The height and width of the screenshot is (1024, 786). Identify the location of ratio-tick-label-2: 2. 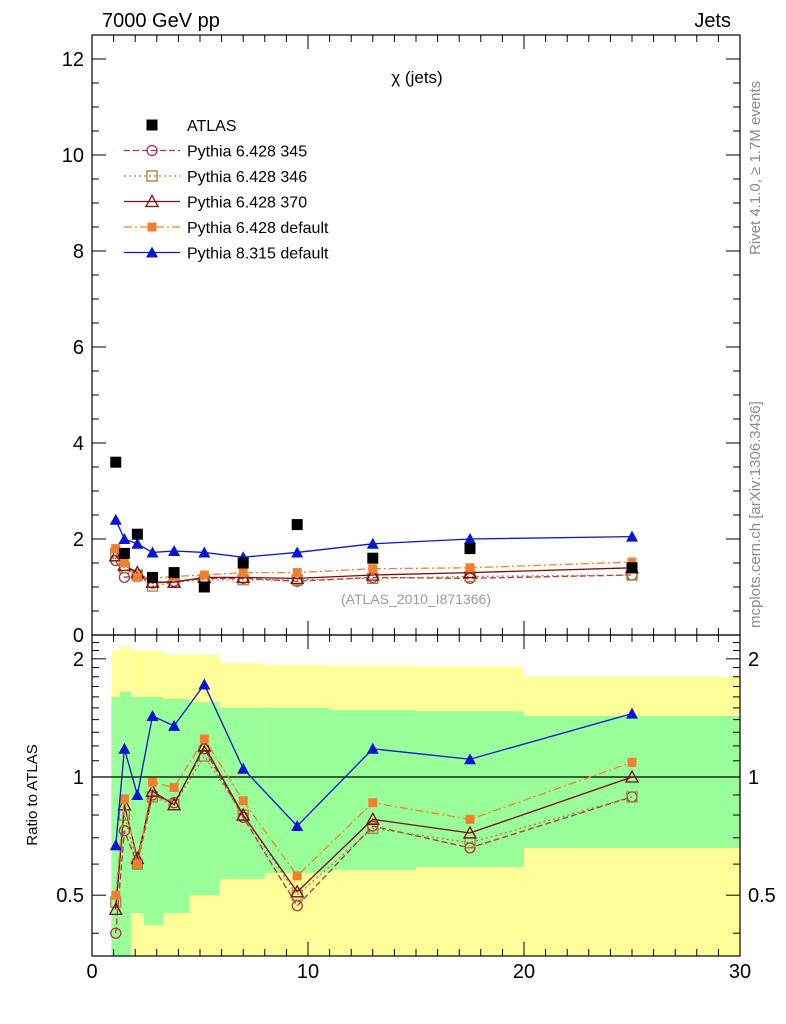
(78, 660).